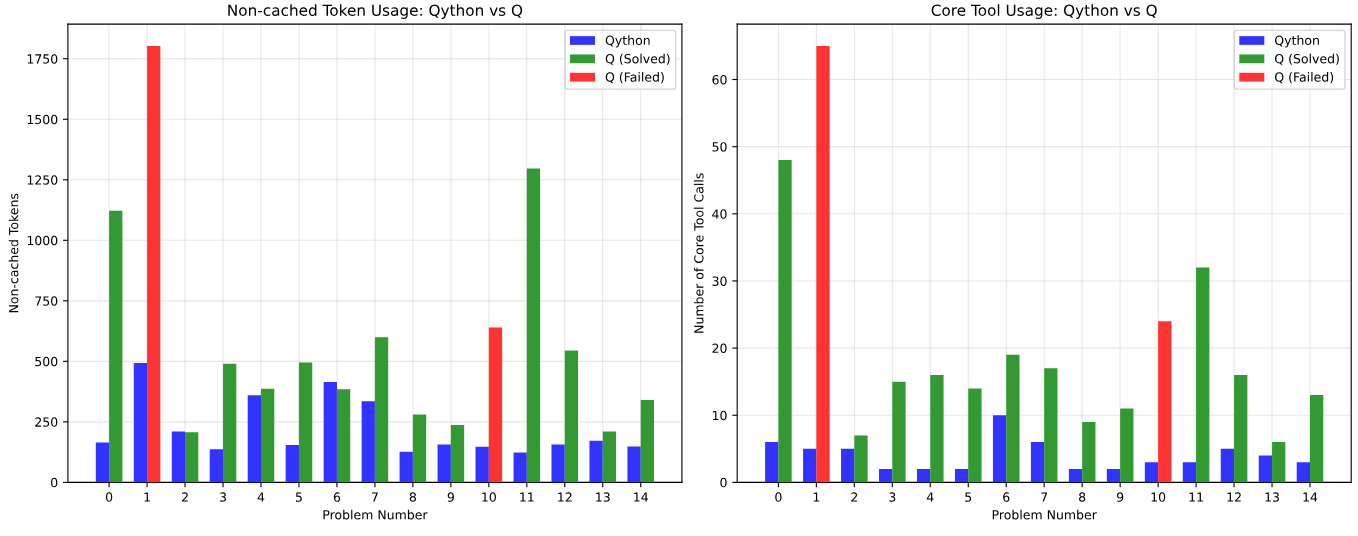 This screenshot has width=1358, height=536. I want to click on y-tick-label: 1500, so click(42, 119).